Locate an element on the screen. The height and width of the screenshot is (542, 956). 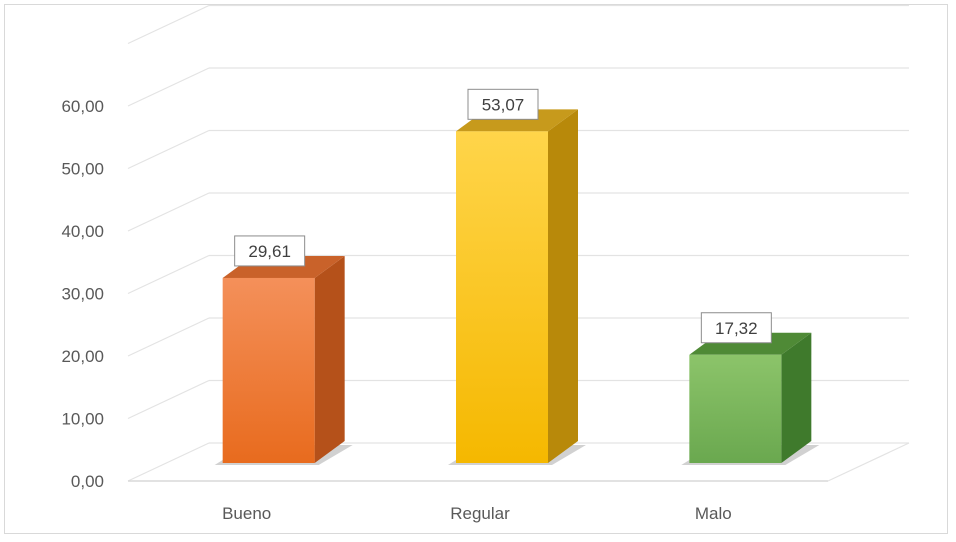
x-category-label: Bueno is located at coordinates (246, 513).